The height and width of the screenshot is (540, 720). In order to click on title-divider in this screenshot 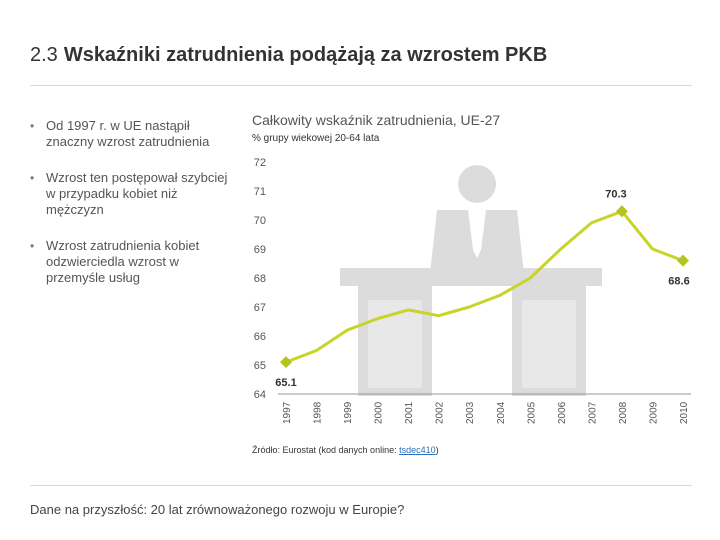, I will do `click(361, 85)`.